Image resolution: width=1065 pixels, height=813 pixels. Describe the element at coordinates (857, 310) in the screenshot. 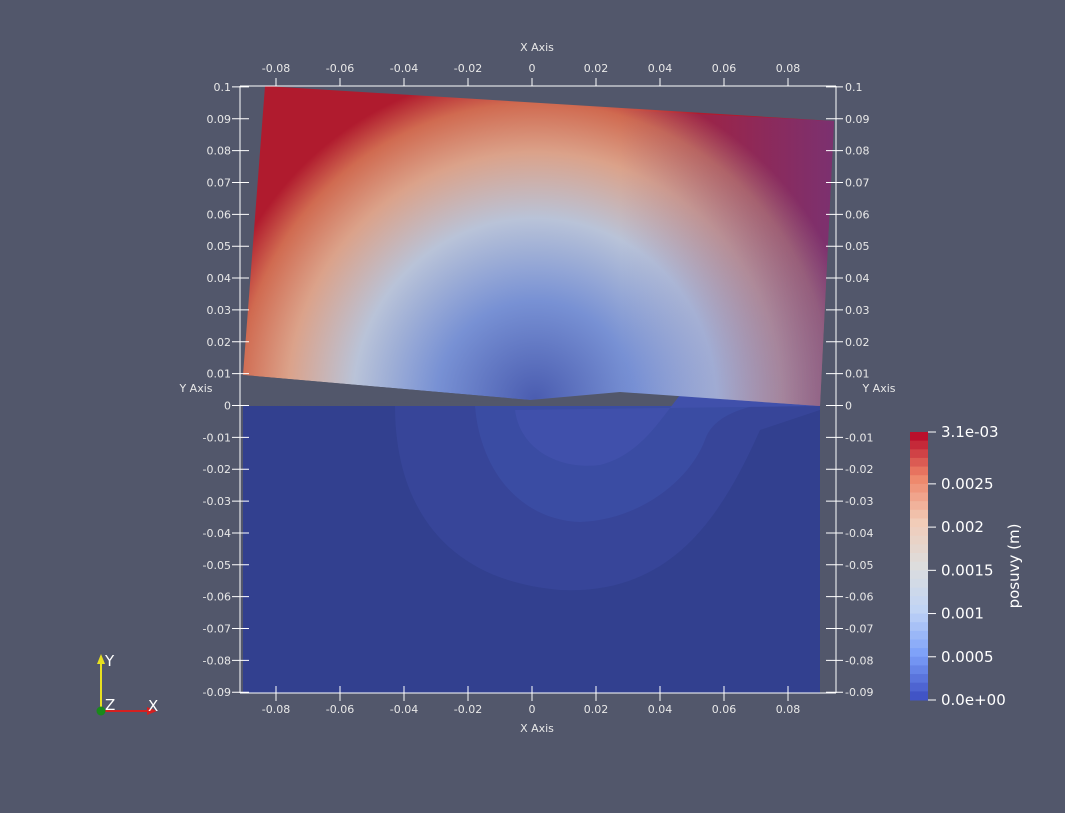

I see `y-tick-label-right: 0.03` at that location.